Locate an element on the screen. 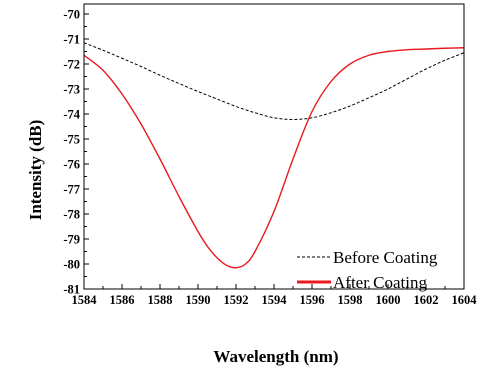 The height and width of the screenshot is (369, 492). legend-label-after: After Coating is located at coordinates (380, 282).